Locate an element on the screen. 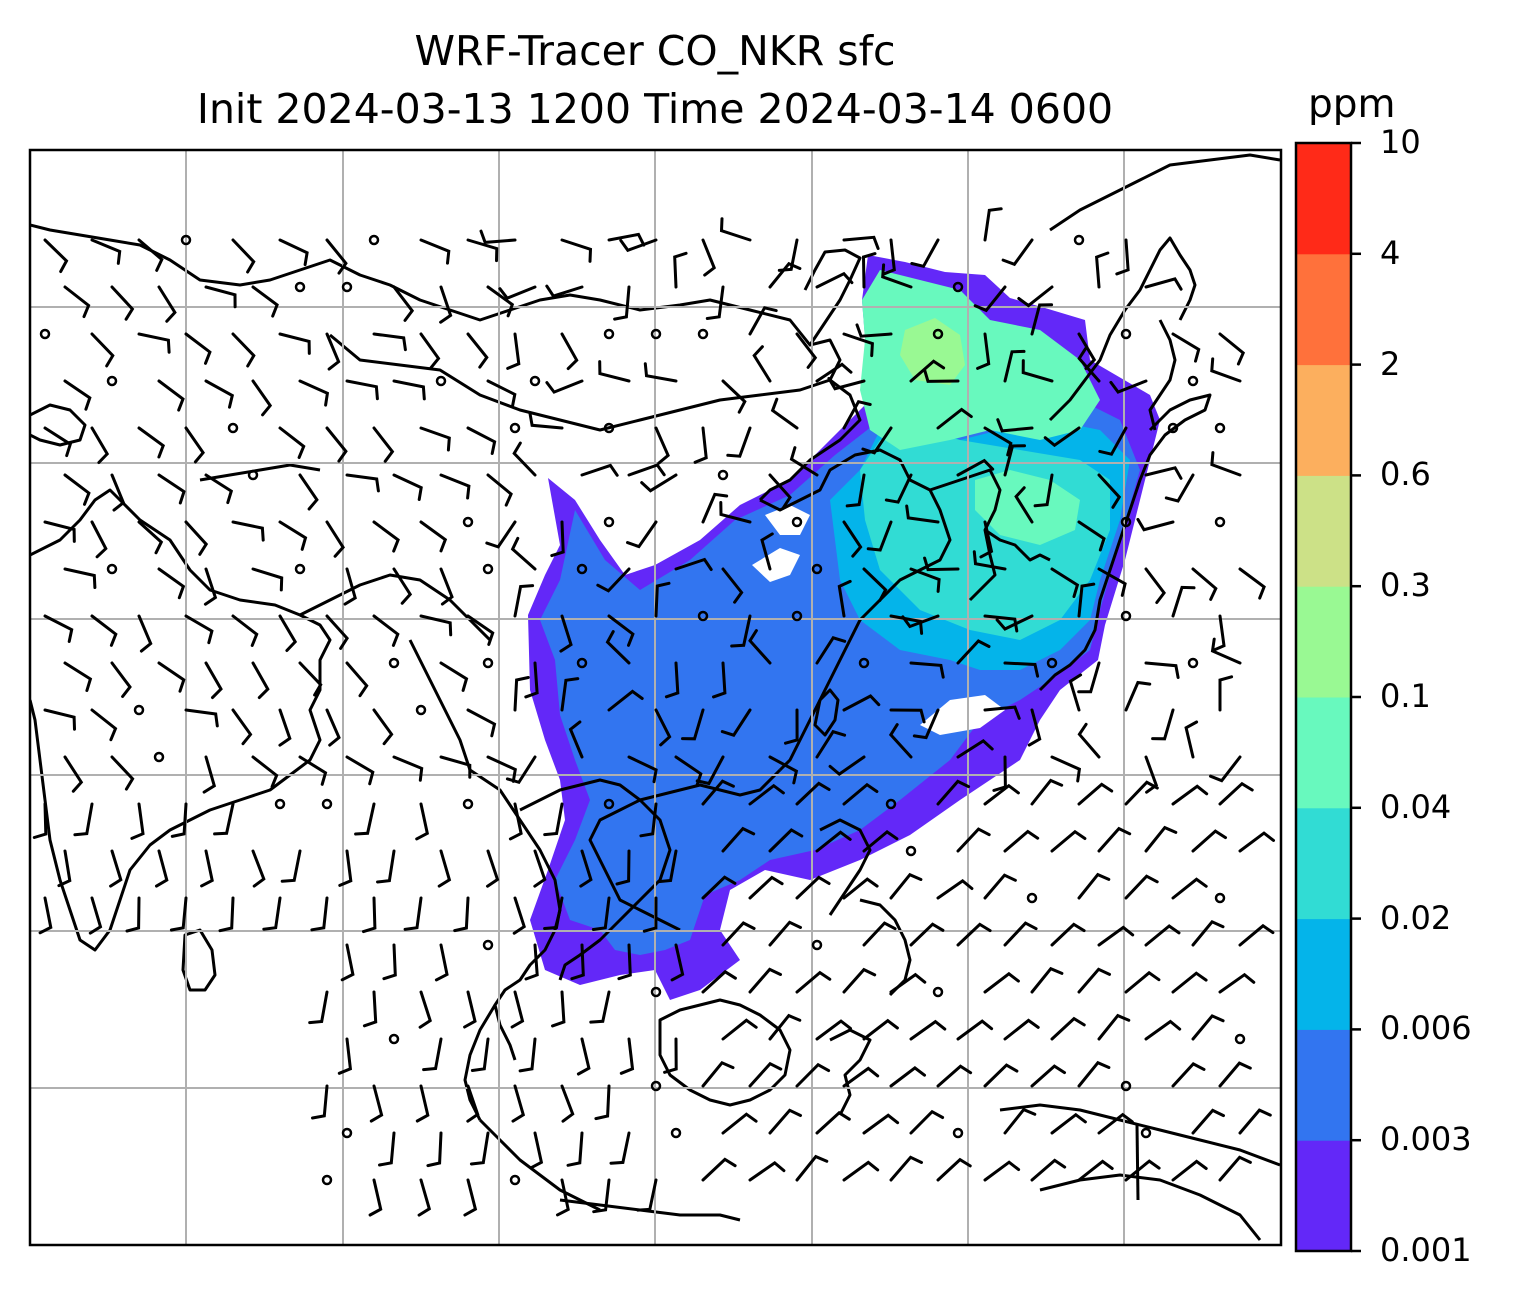 The height and width of the screenshot is (1306, 1528). coastline-japan is located at coordinates (1125, 542).